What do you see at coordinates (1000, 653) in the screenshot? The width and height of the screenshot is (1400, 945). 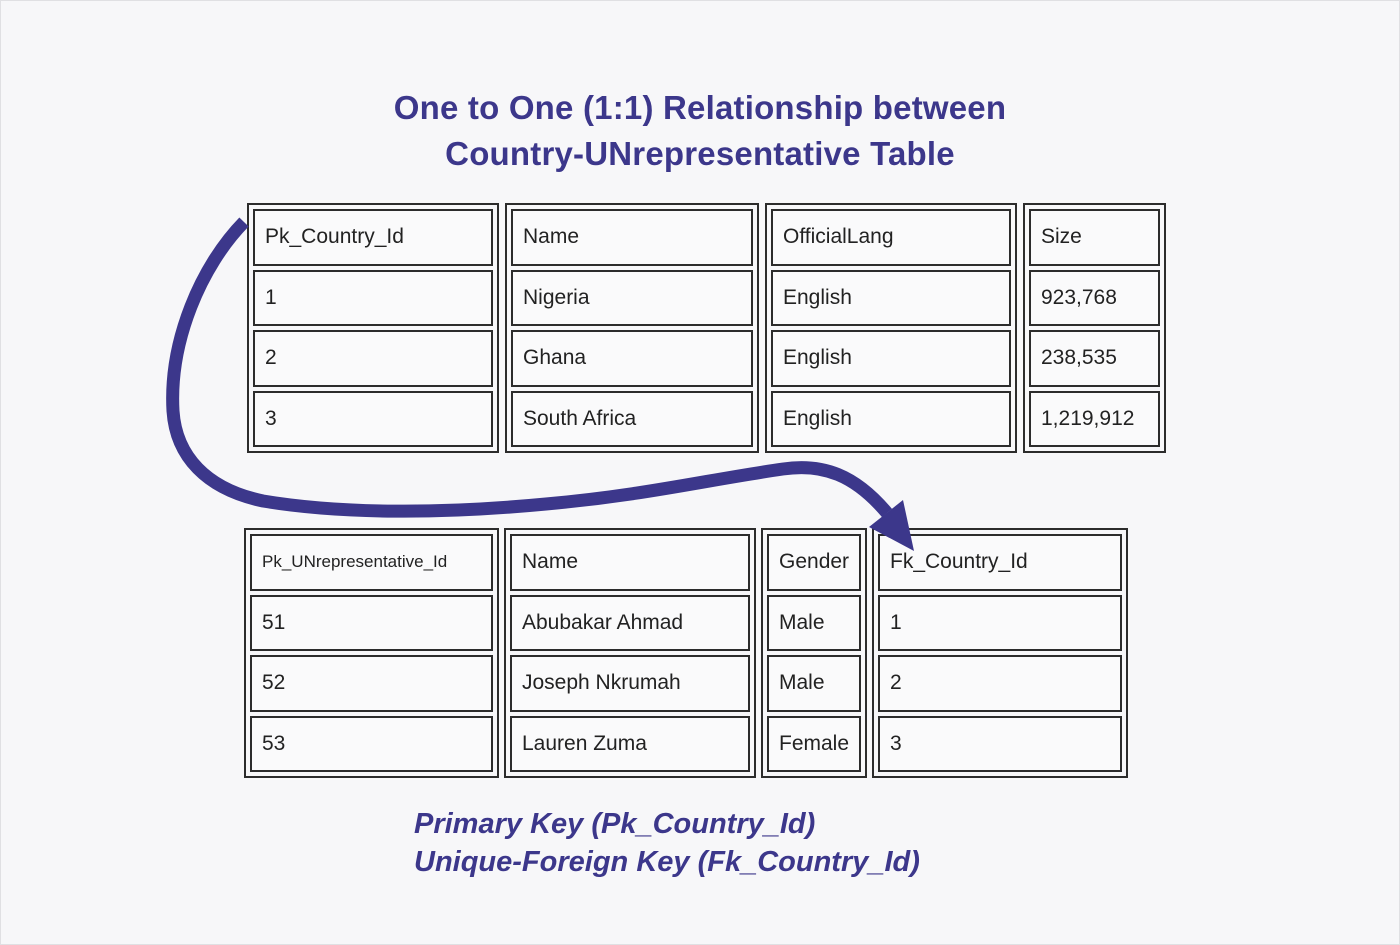 I see `rep-column-fk: Fk_Country_Id 1 2 3` at bounding box center [1000, 653].